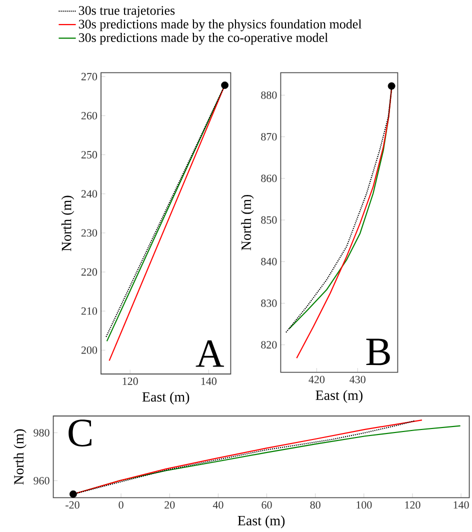 This screenshot has height=532, width=472. What do you see at coordinates (89, 116) in the screenshot?
I see `y-tick-label: 260` at bounding box center [89, 116].